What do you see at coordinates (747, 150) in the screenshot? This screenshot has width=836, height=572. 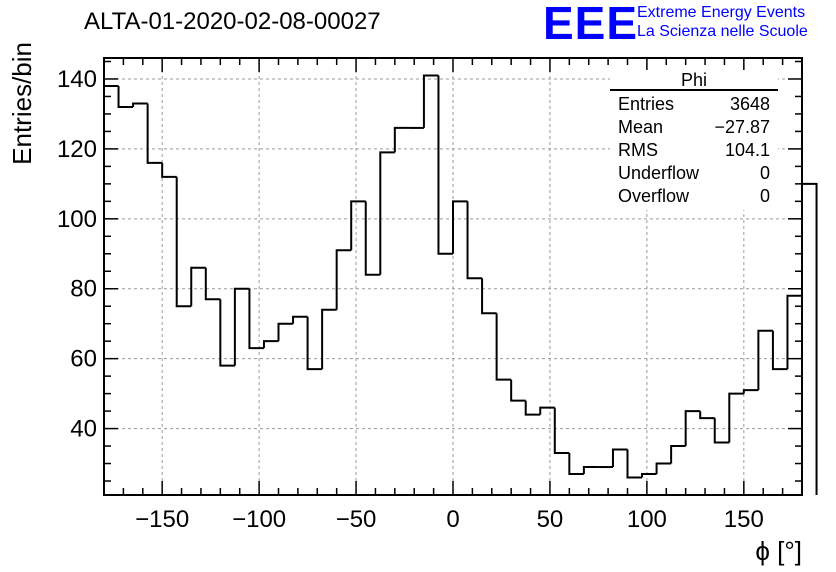 I see `stats-value: 104.1` at bounding box center [747, 150].